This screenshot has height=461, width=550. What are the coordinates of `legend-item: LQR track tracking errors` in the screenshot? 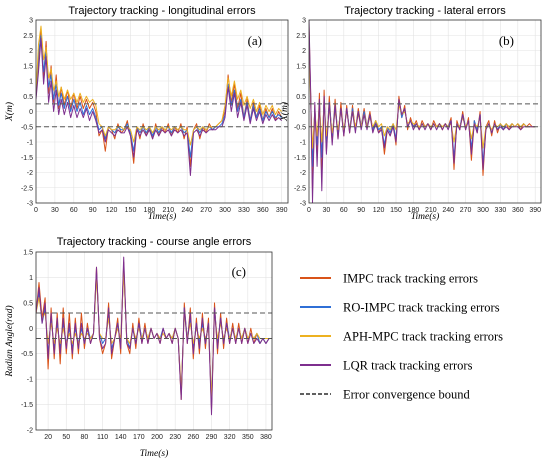 It's located at (386, 366).